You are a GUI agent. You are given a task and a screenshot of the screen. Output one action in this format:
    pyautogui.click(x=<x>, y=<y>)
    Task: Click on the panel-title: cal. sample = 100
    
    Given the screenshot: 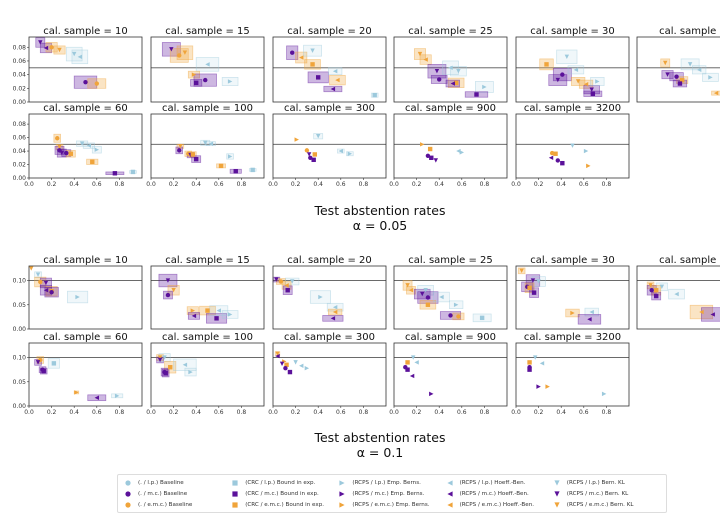 What is the action you would take?
    pyautogui.click(x=207, y=337)
    